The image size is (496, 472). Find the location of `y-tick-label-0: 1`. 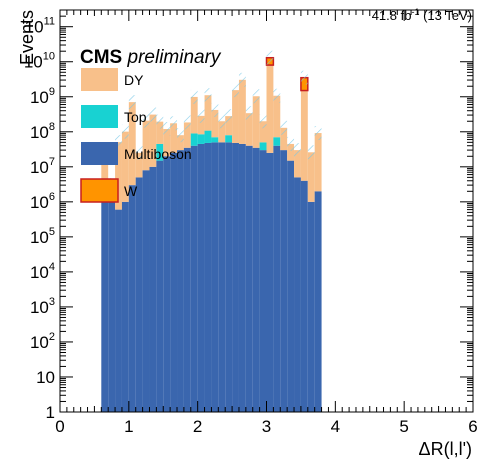

y-tick-label-0: 1 is located at coordinates (50, 412).